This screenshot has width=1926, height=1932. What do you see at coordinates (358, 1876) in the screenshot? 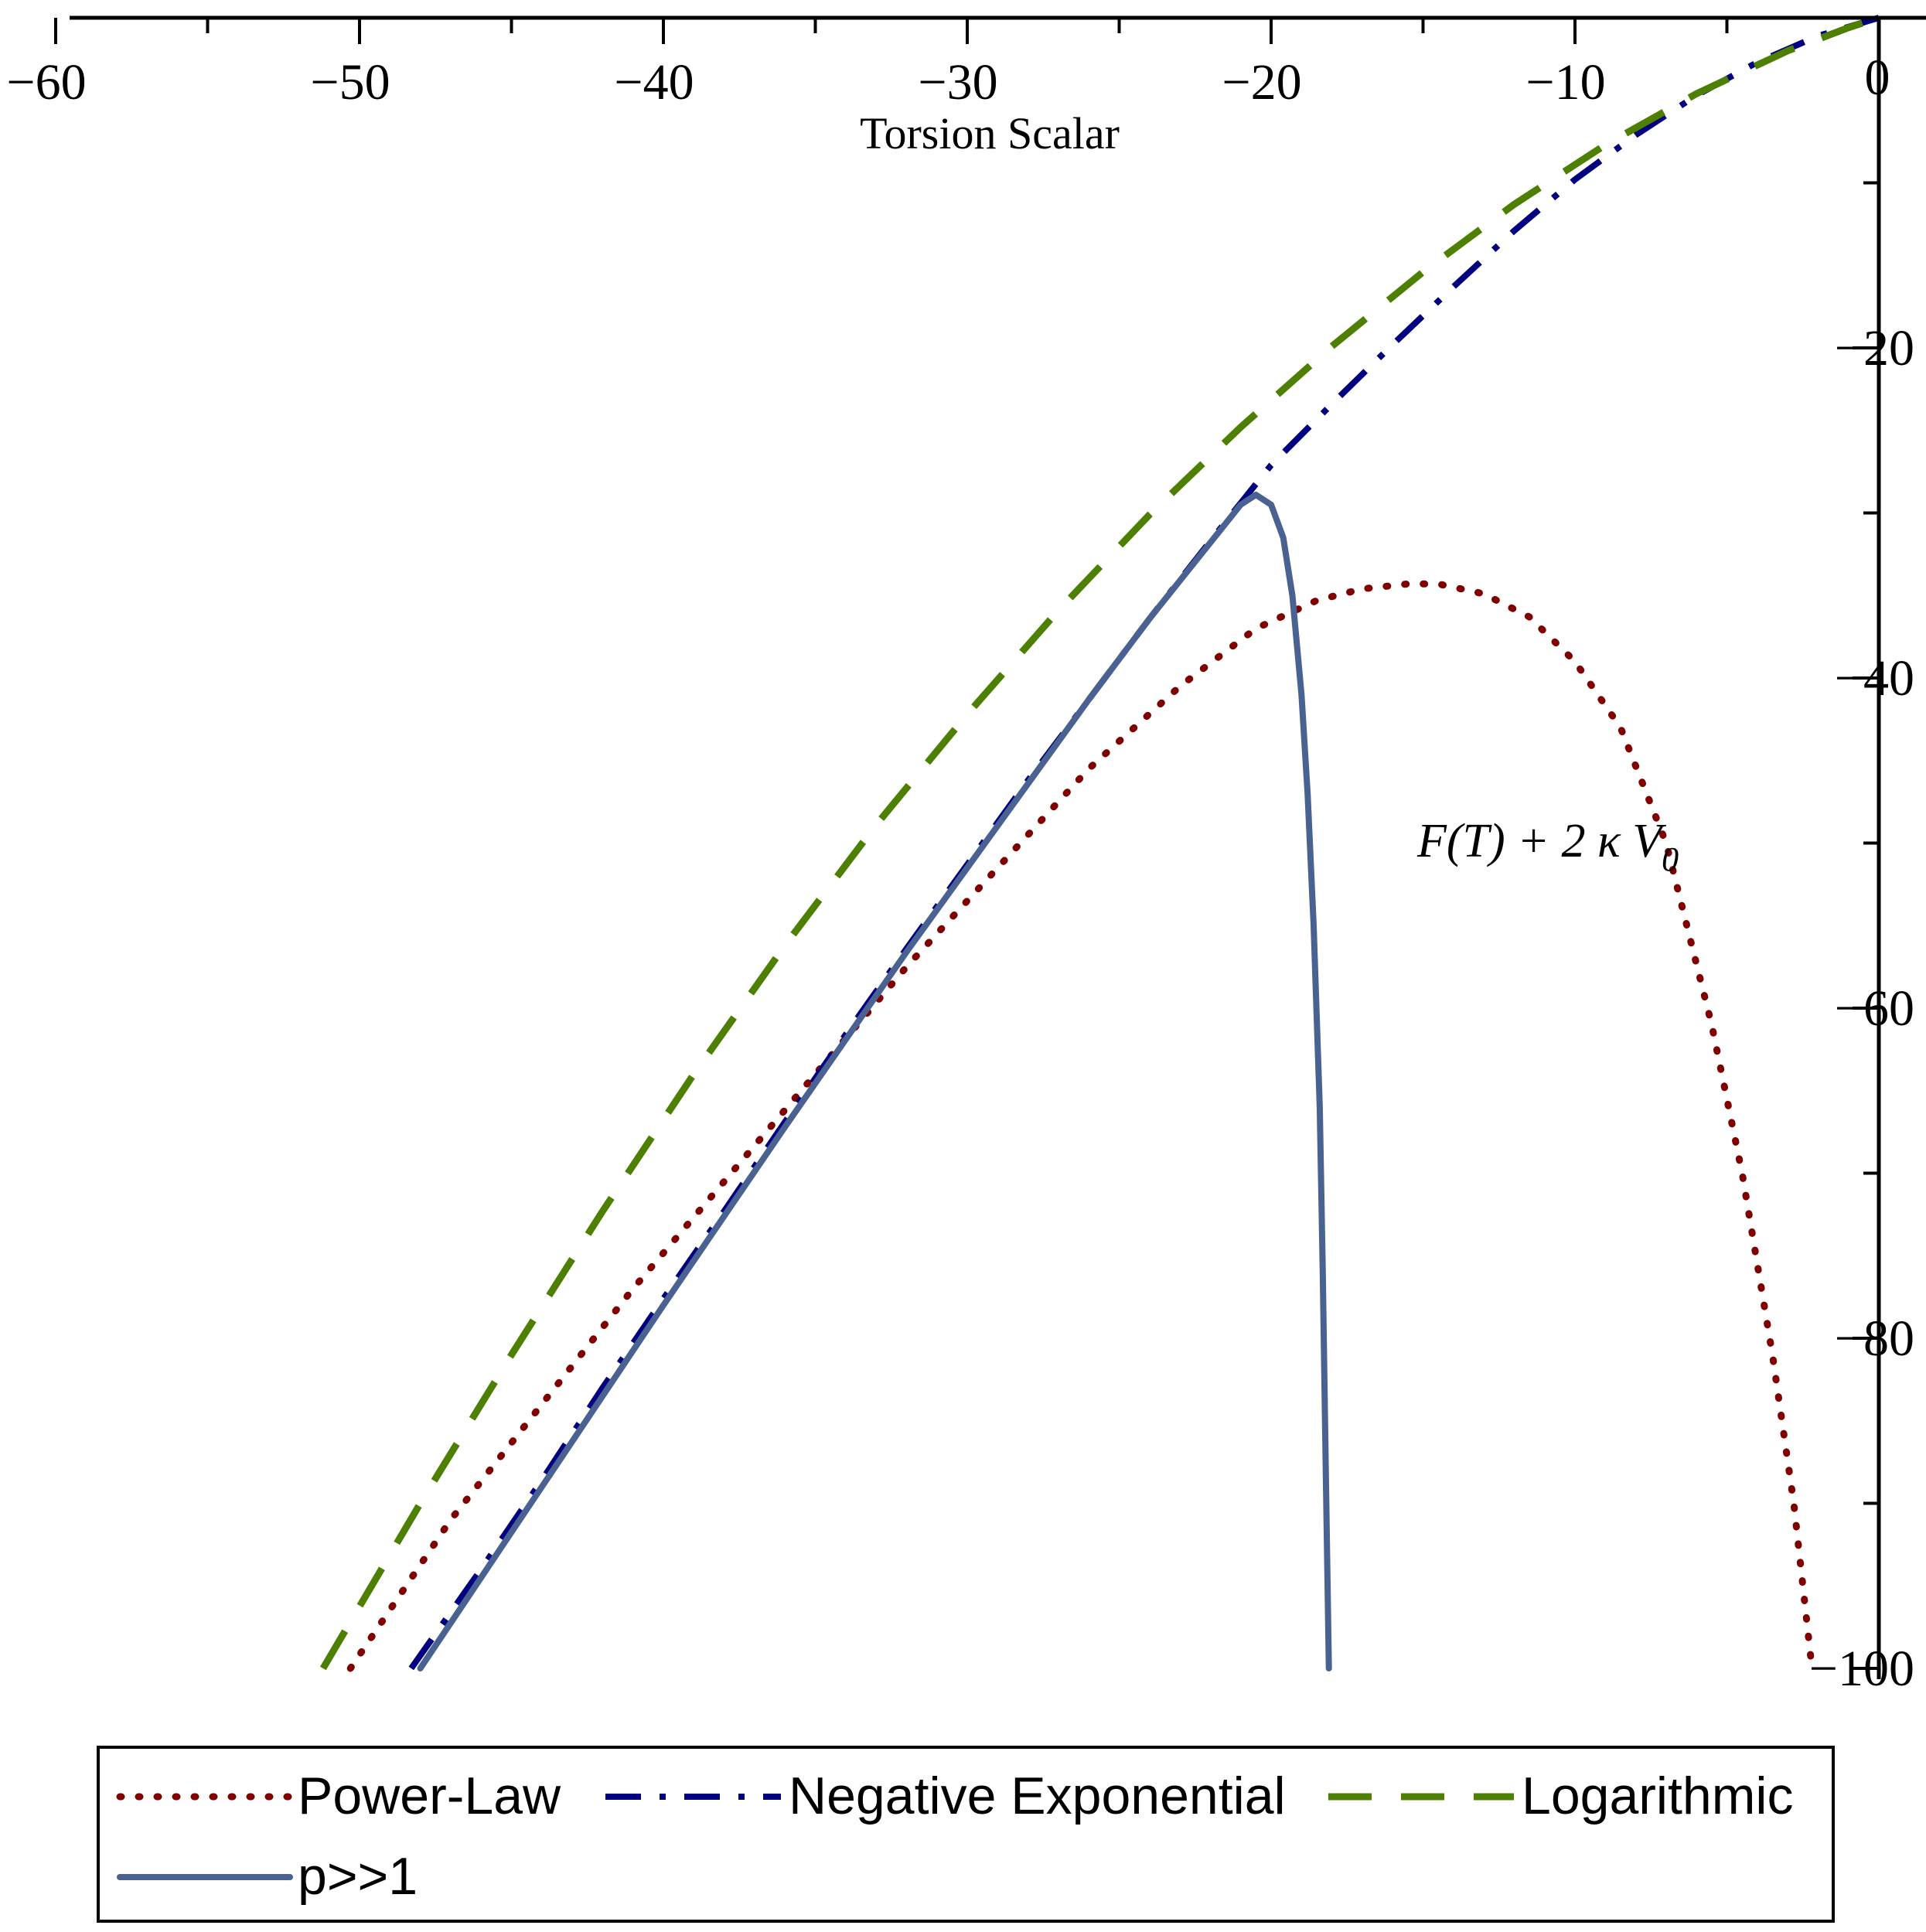
I see `legend-label: p>>1` at bounding box center [358, 1876].